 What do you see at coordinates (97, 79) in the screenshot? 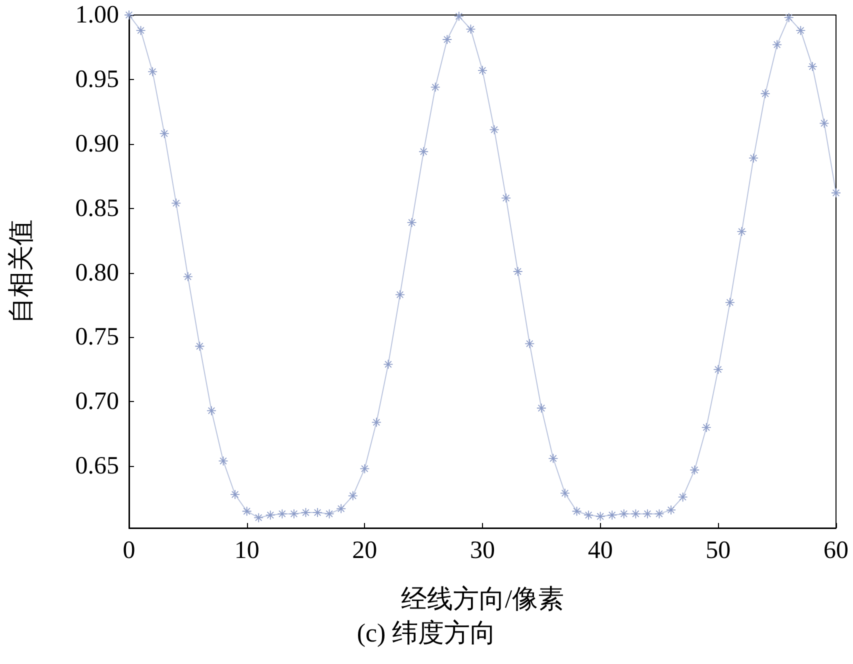
I see `y-tick-label: 0.95` at bounding box center [97, 79].